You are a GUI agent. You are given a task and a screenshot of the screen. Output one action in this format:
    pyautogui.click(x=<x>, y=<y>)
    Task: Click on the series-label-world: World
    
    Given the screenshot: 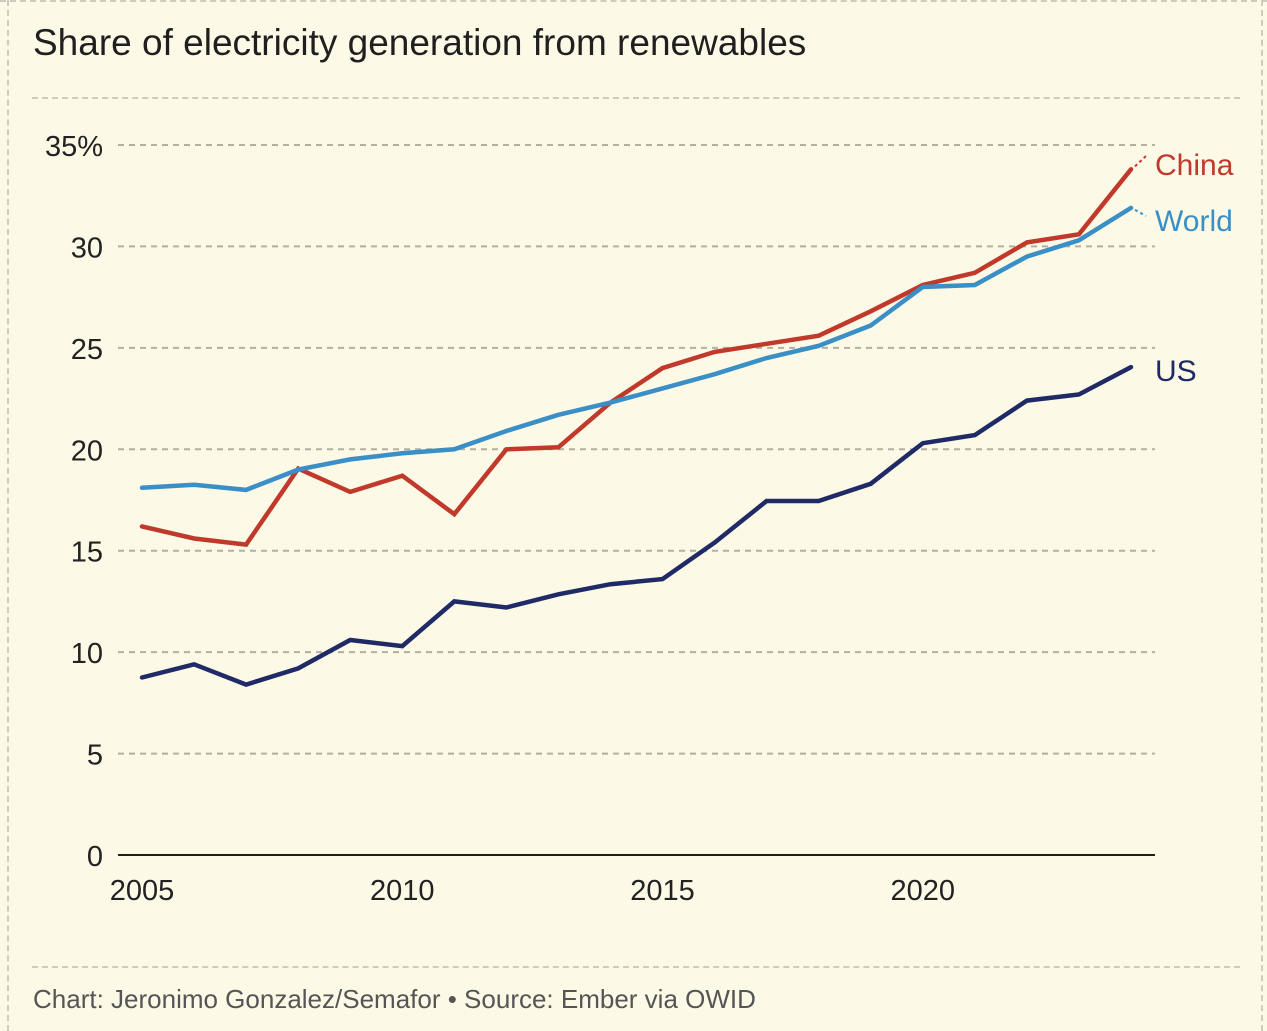 What is the action you would take?
    pyautogui.click(x=1194, y=221)
    